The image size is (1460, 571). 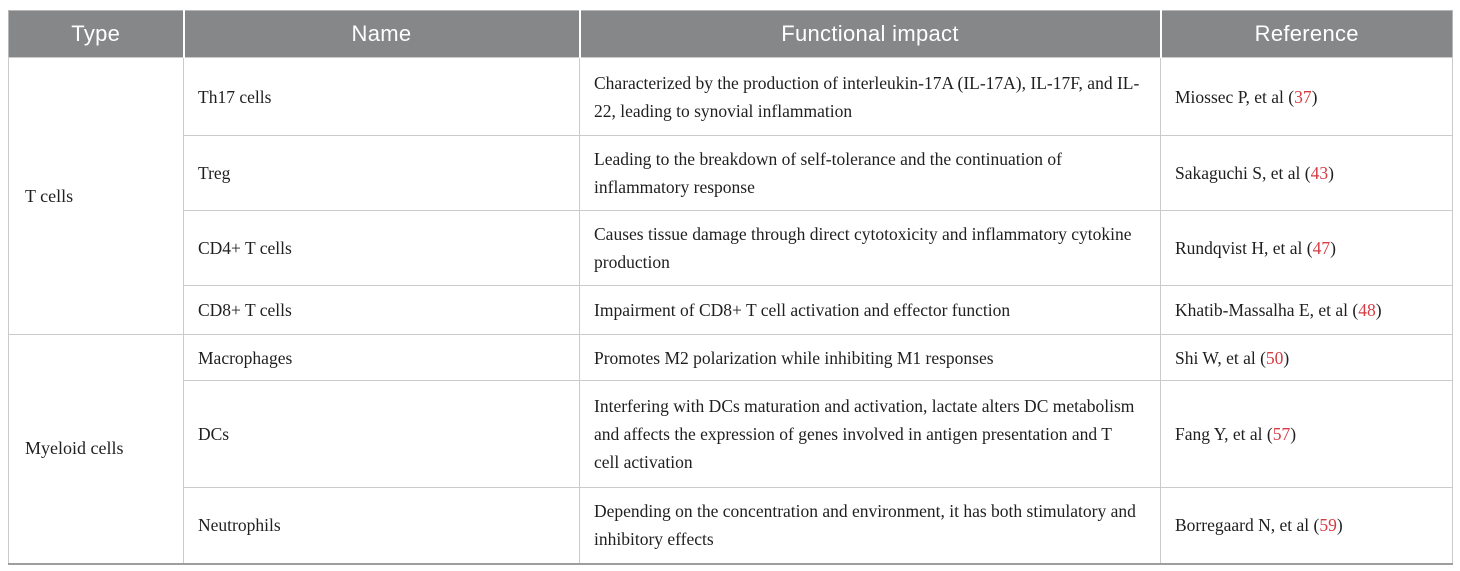 I want to click on type-group-t-cells: T cells, so click(x=96, y=196).